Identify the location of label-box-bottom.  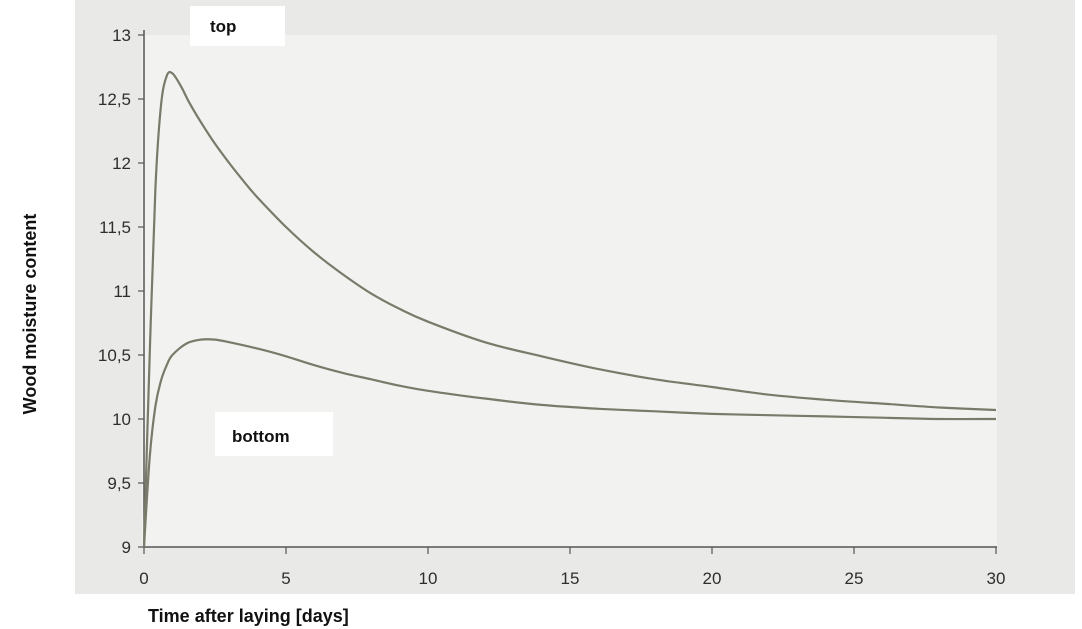
(274, 434).